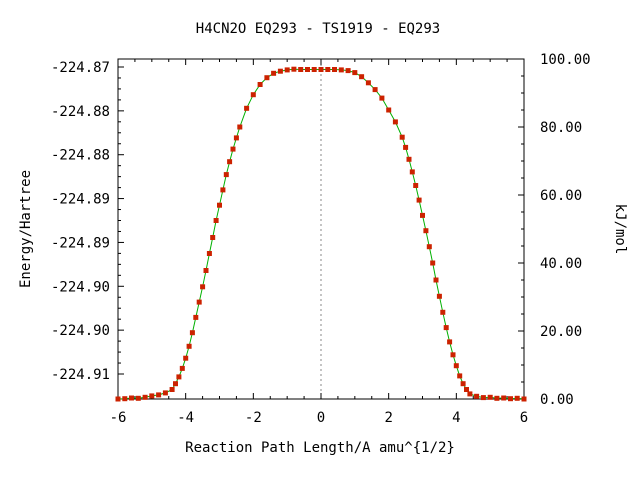  I want to click on y-right-tick-label: 40.00, so click(561, 264).